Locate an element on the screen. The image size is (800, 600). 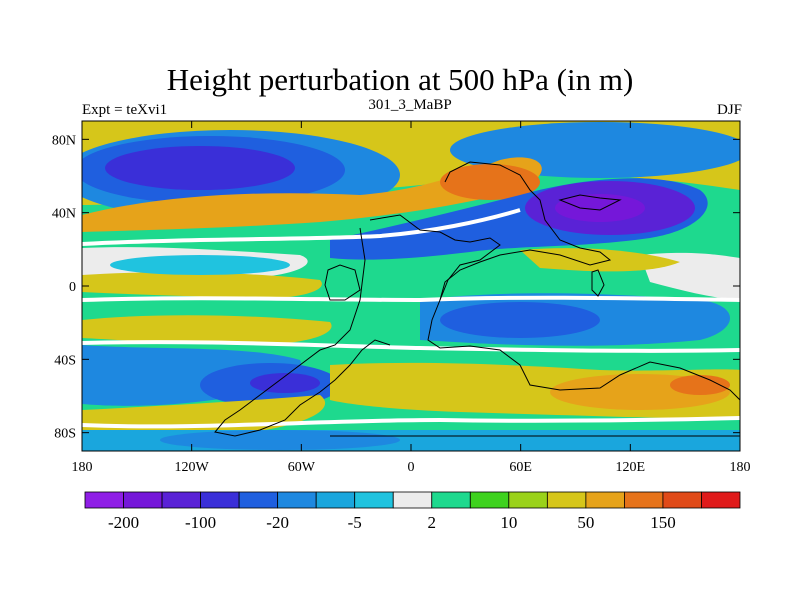
colorbar-label: 2 is located at coordinates (432, 522).